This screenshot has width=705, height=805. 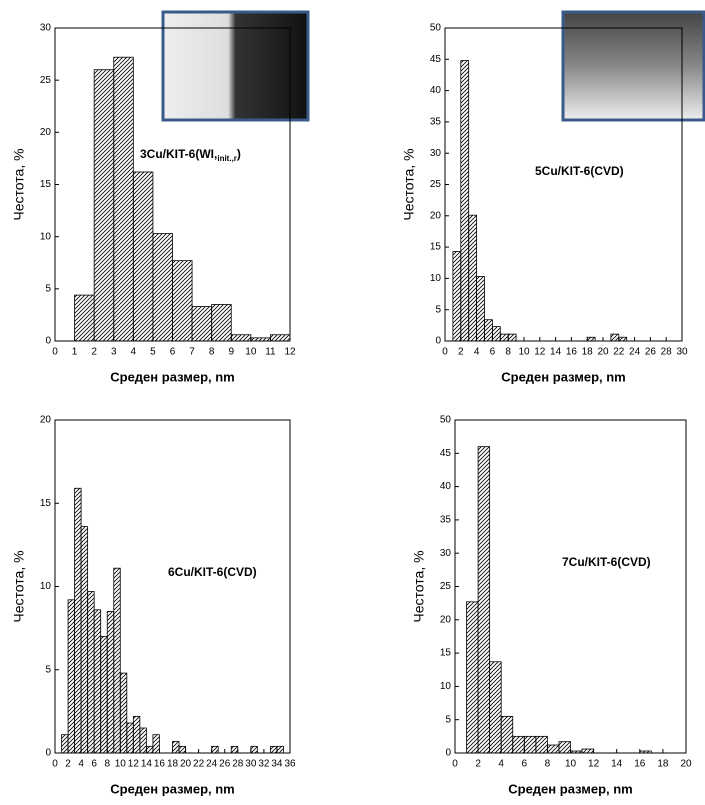 I want to click on x-tick-label: 26, so click(x=225, y=764).